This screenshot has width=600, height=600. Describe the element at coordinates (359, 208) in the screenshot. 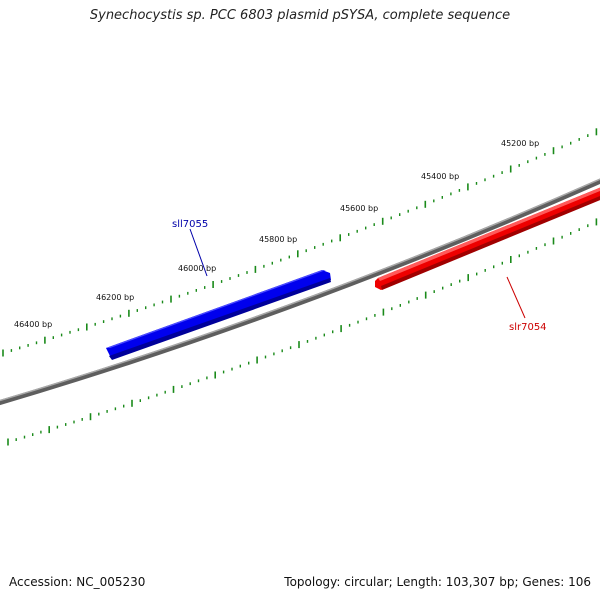

I see `ruler-label-45600: 45600 bp` at that location.